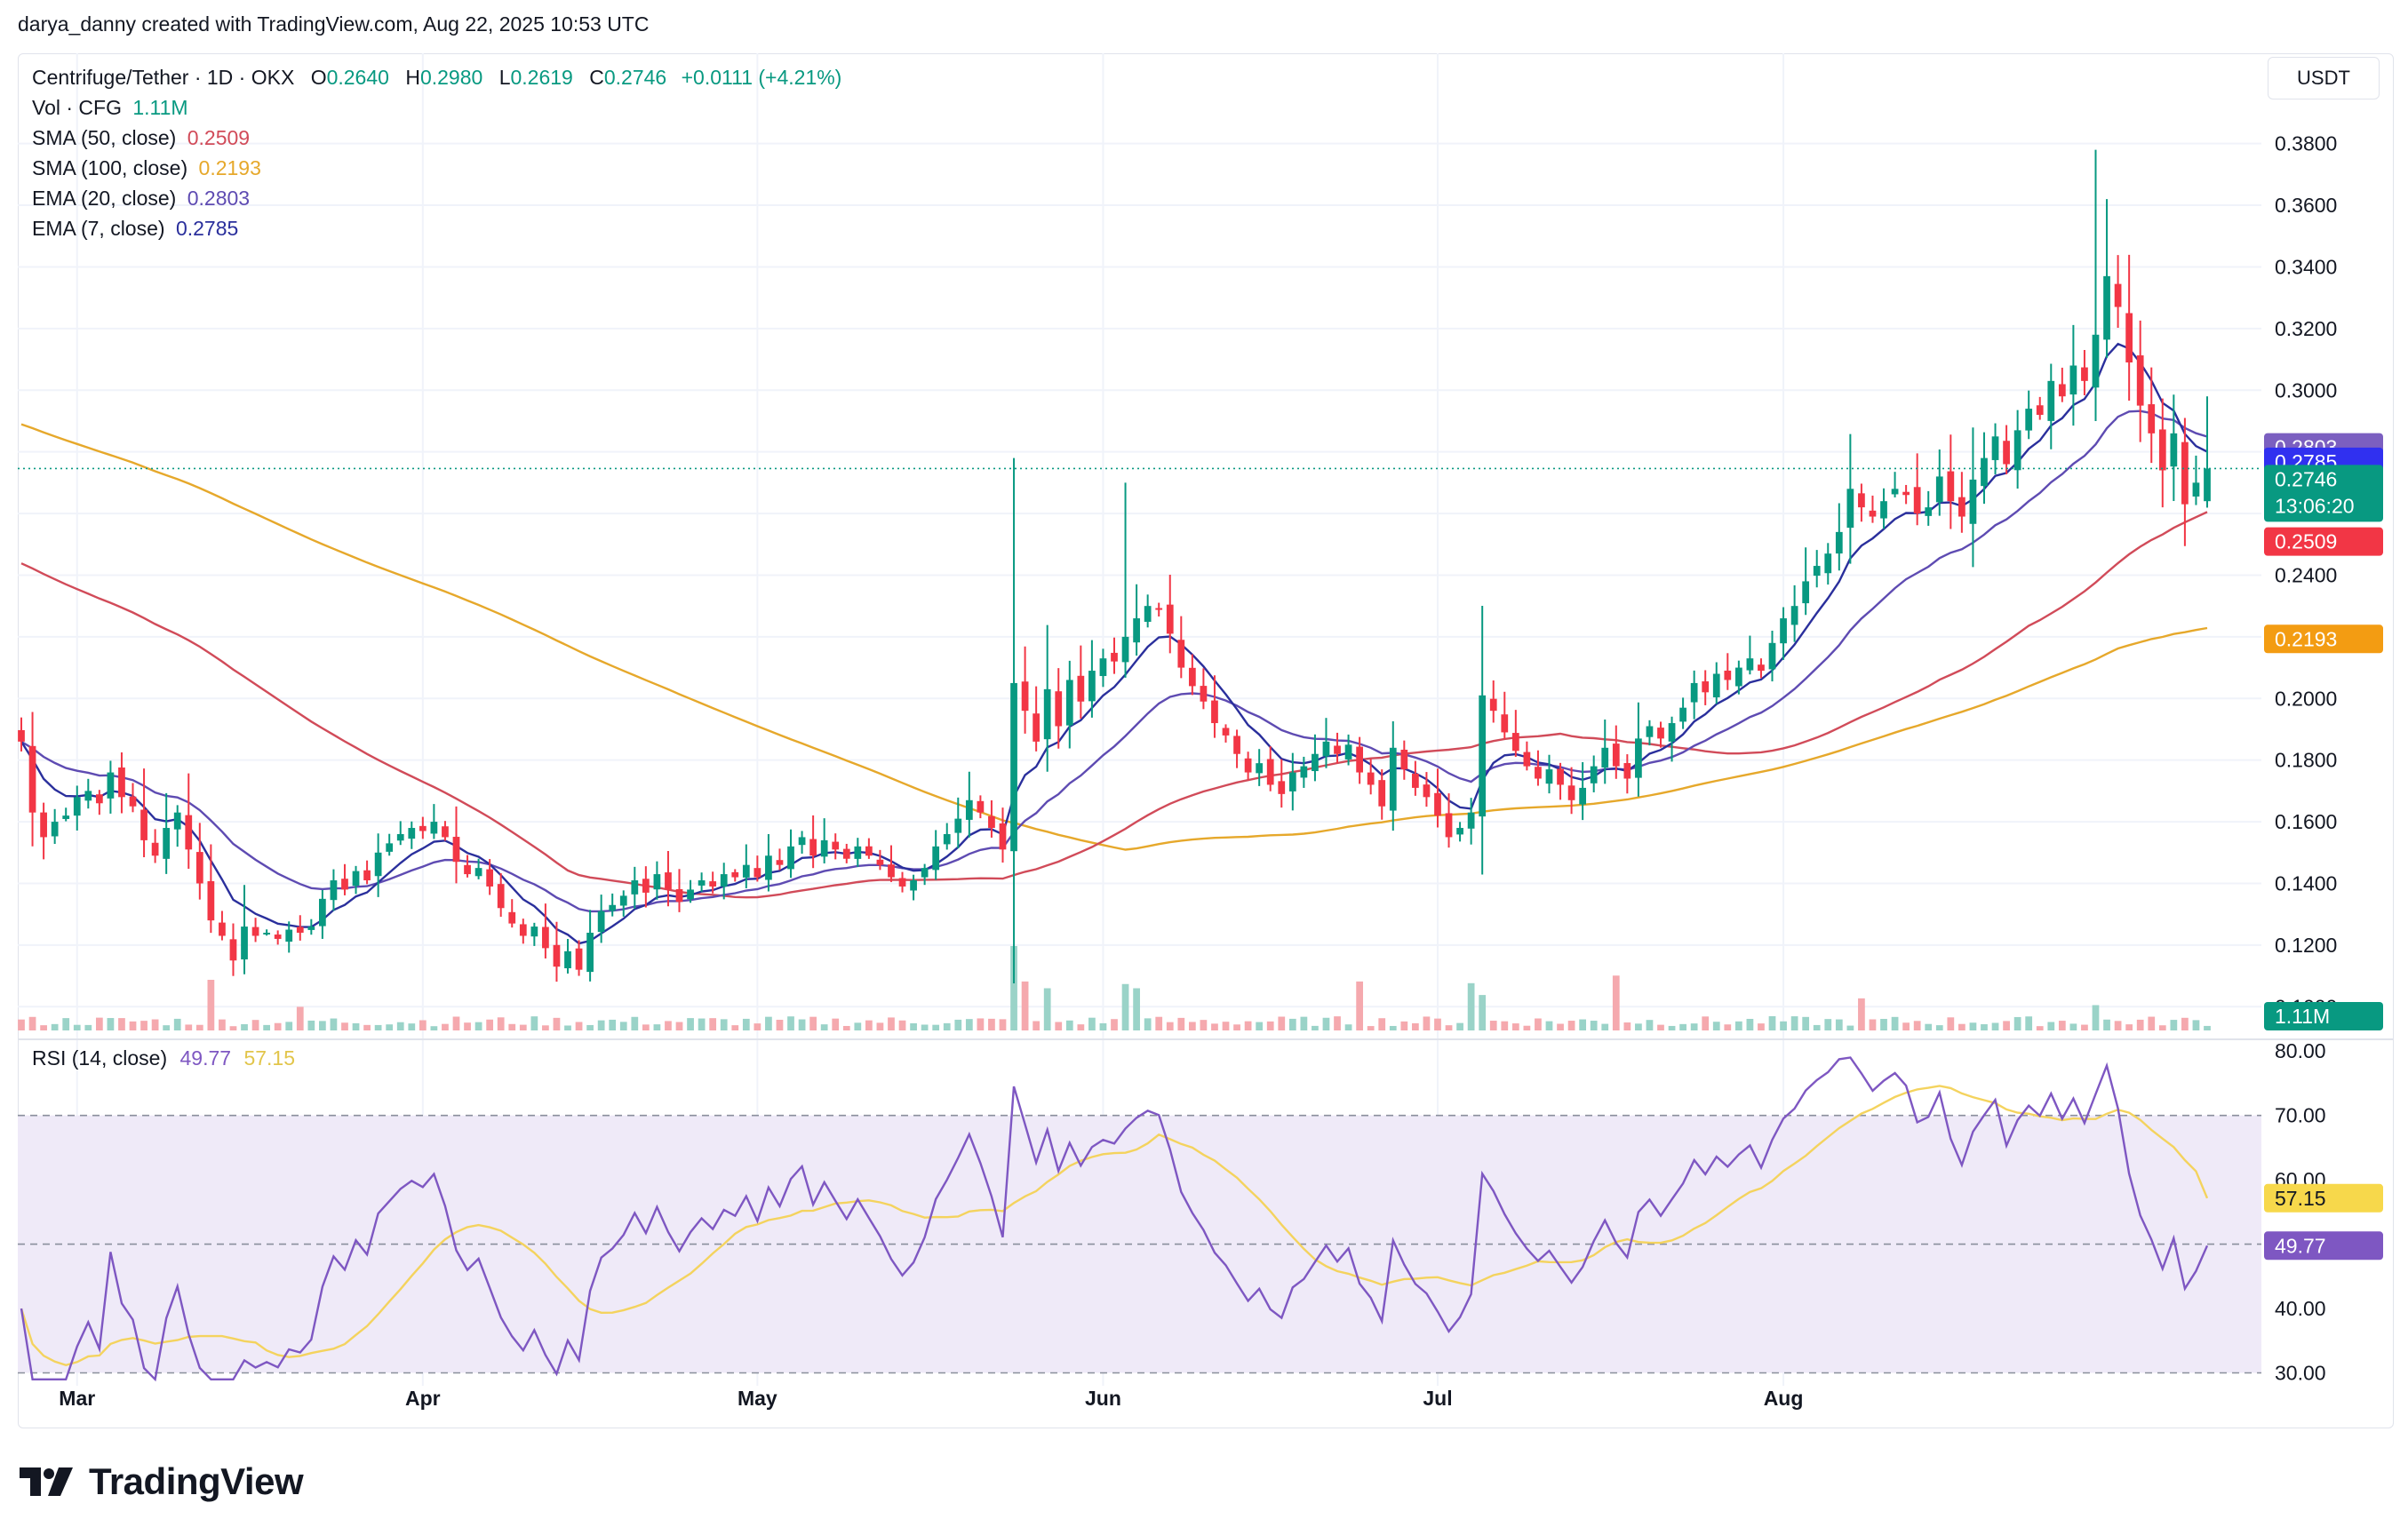 Image resolution: width=2408 pixels, height=1535 pixels. Describe the element at coordinates (219, 137) in the screenshot. I see `sma50-value: 0.2509` at that location.